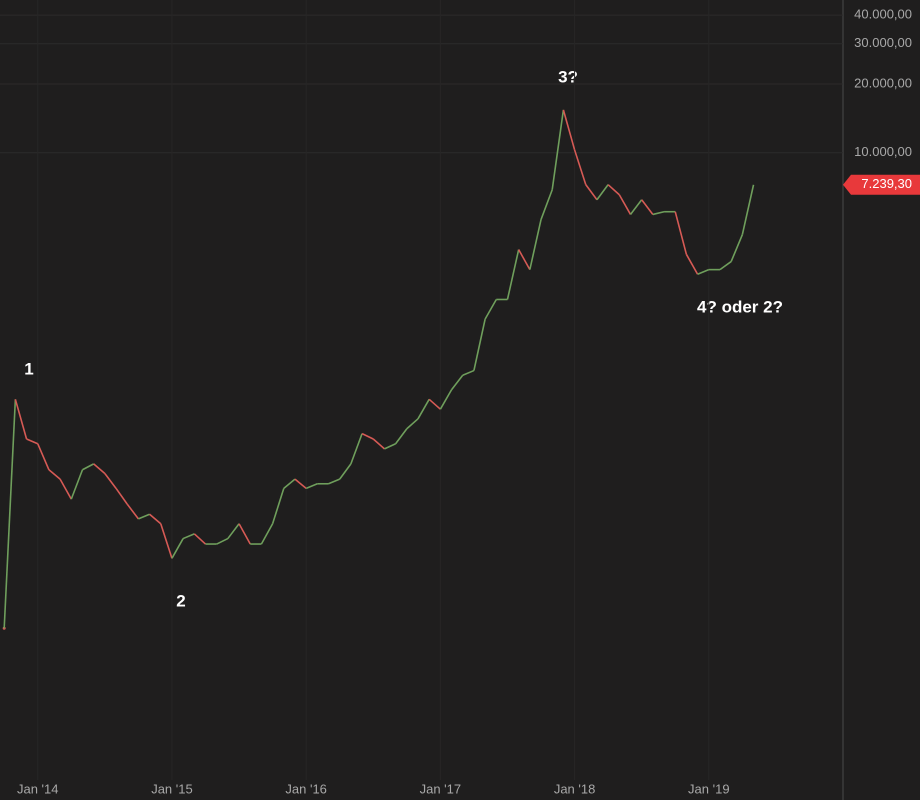 This screenshot has height=800, width=920. Describe the element at coordinates (306, 788) in the screenshot. I see `x-tick-label: Jan '16` at that location.